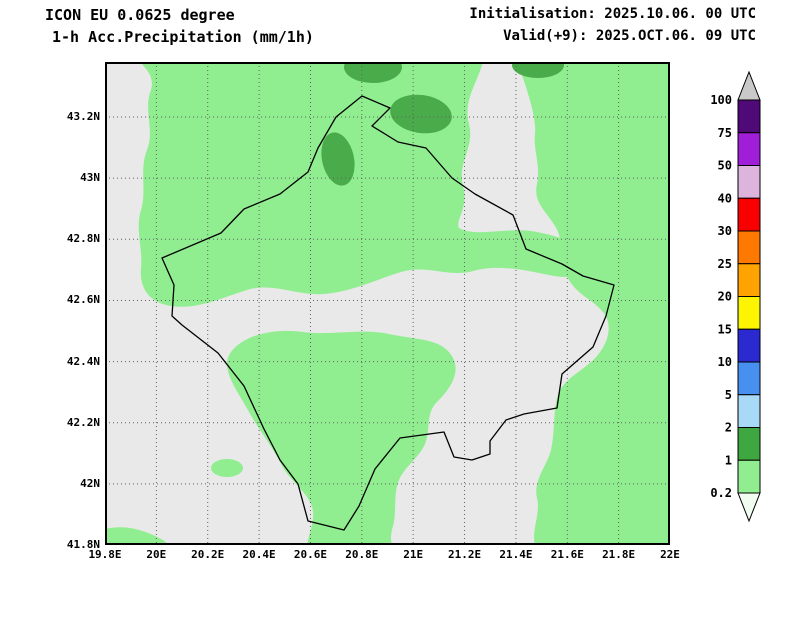 The height and width of the screenshot is (618, 800). I want to click on x-tick-label: 22E, so click(670, 554).